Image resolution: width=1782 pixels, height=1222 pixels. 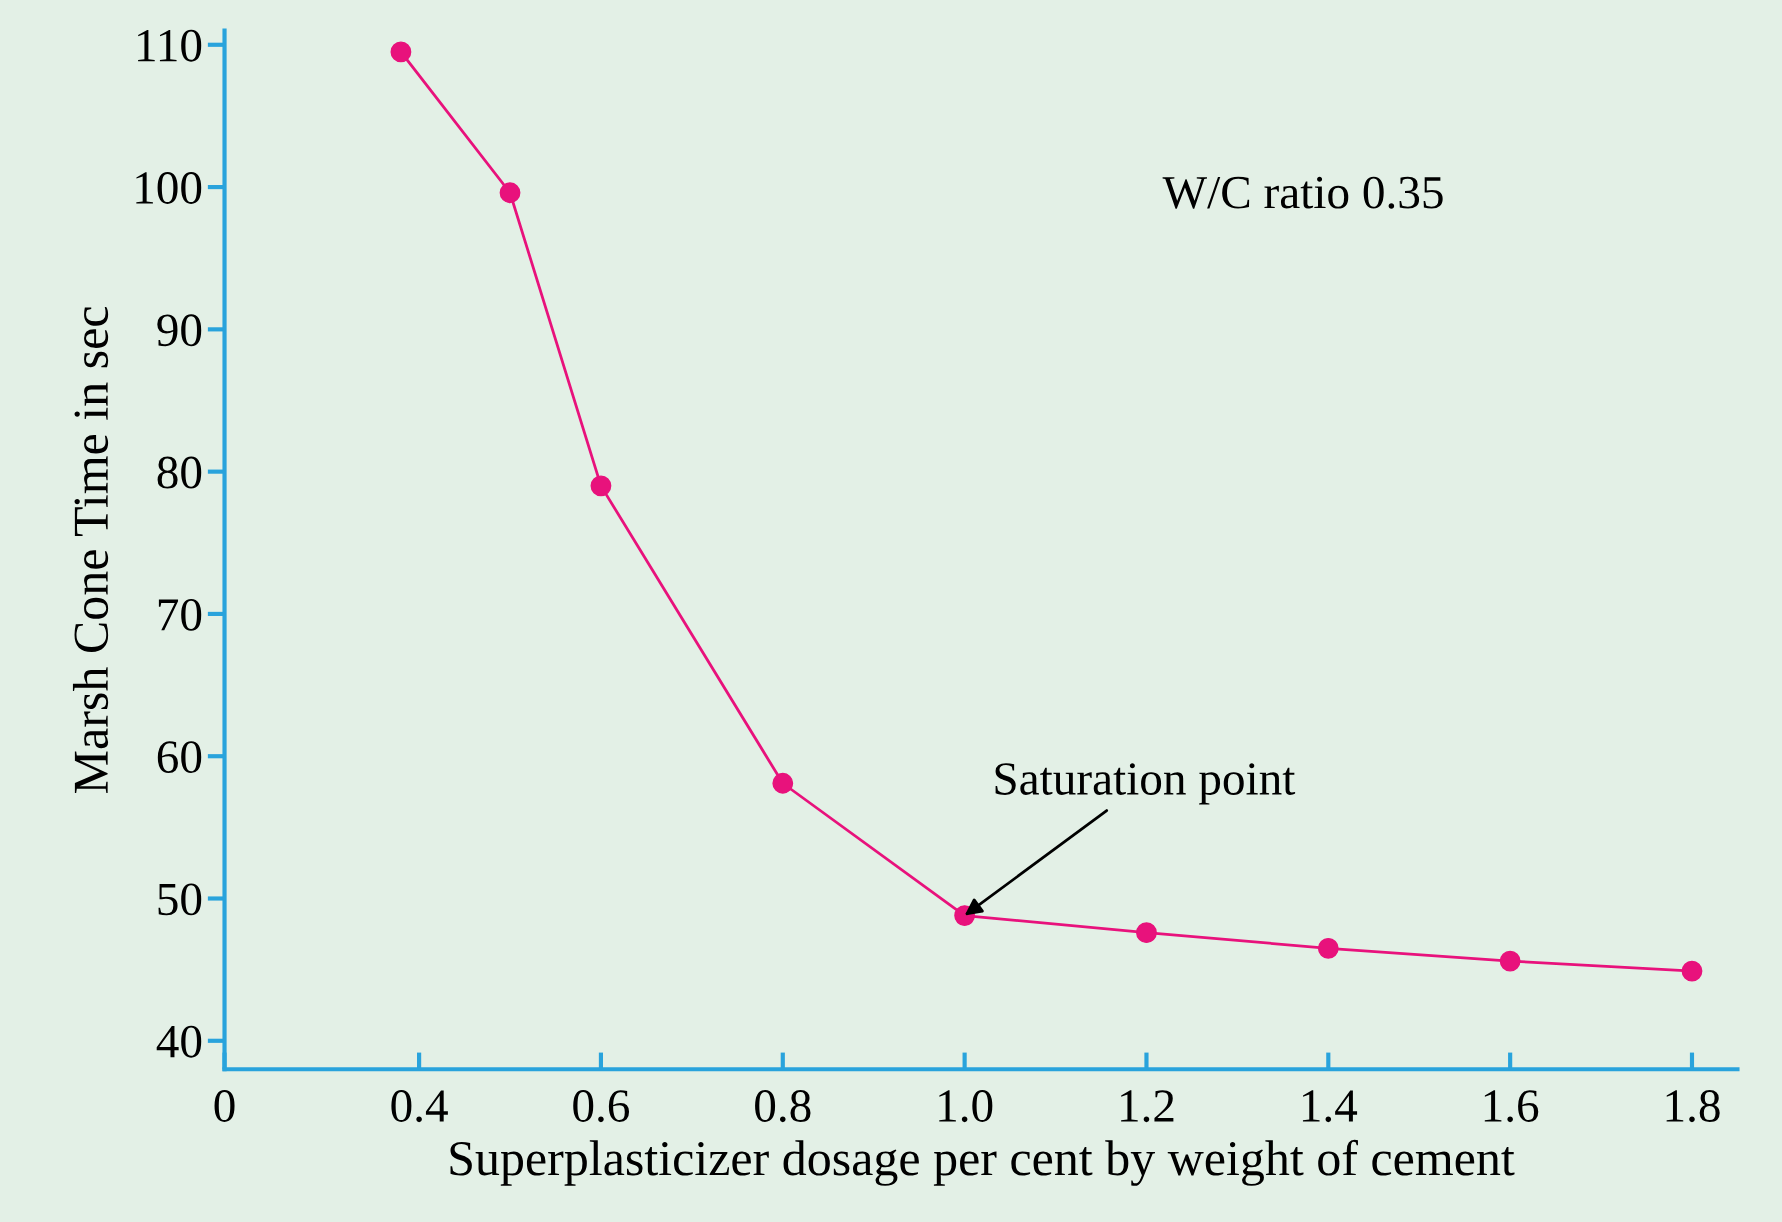 I want to click on y-tick-label: 60, so click(x=179, y=757).